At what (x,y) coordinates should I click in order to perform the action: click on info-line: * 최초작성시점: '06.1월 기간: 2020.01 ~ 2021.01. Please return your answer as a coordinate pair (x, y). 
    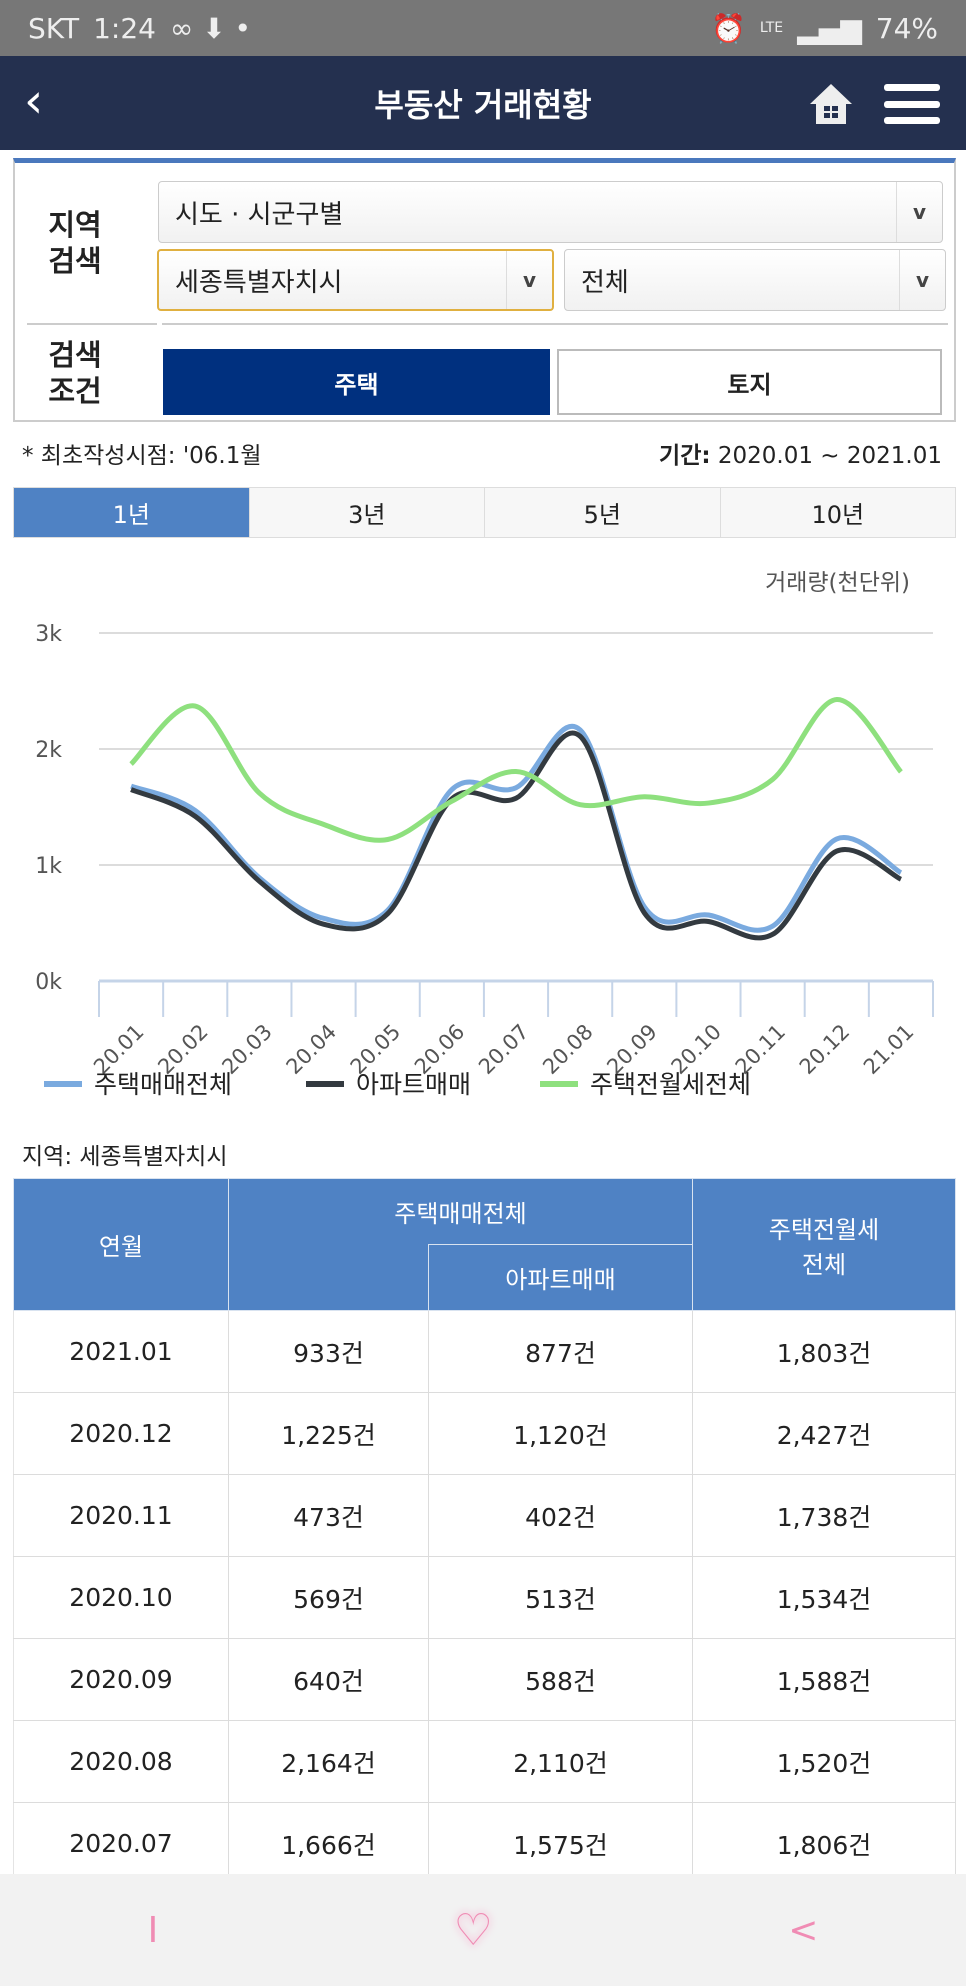
    Looking at the image, I should click on (482, 453).